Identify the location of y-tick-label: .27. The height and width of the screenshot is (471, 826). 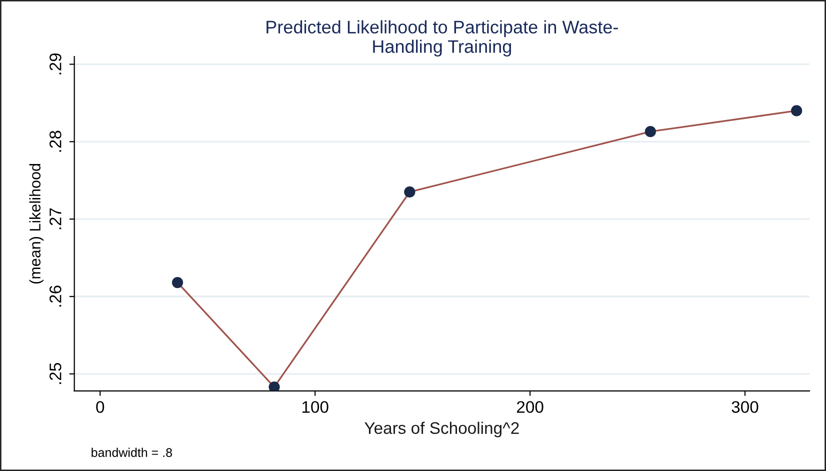
(56, 219).